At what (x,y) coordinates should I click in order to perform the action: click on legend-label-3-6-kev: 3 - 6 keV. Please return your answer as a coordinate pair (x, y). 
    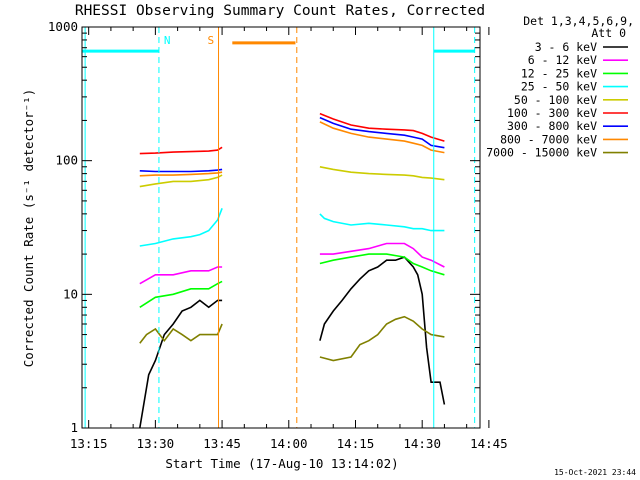
    Looking at the image, I should click on (566, 47).